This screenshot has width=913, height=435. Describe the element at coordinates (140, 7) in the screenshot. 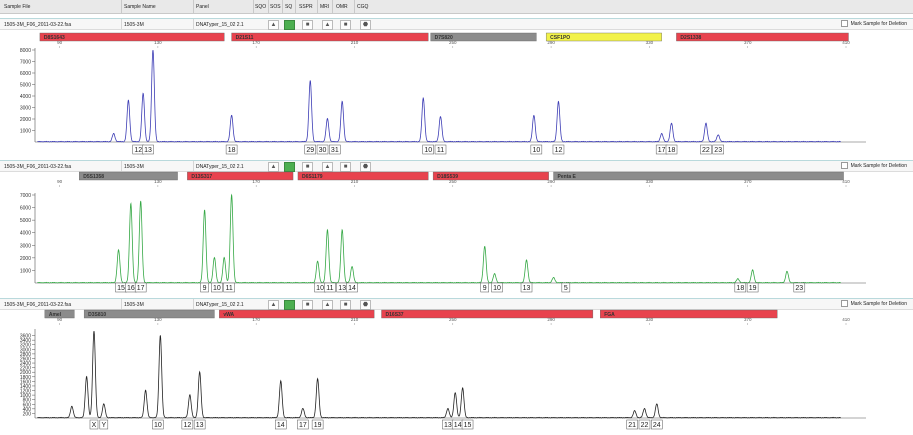

I see `col-sample-name: Sample Name` at that location.